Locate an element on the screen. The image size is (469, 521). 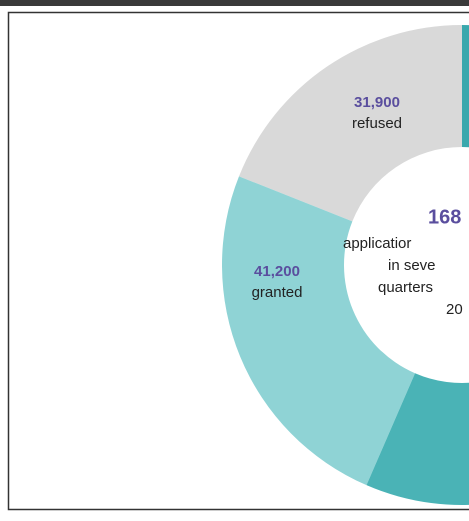
center-label: 20 is located at coordinates (454, 309).